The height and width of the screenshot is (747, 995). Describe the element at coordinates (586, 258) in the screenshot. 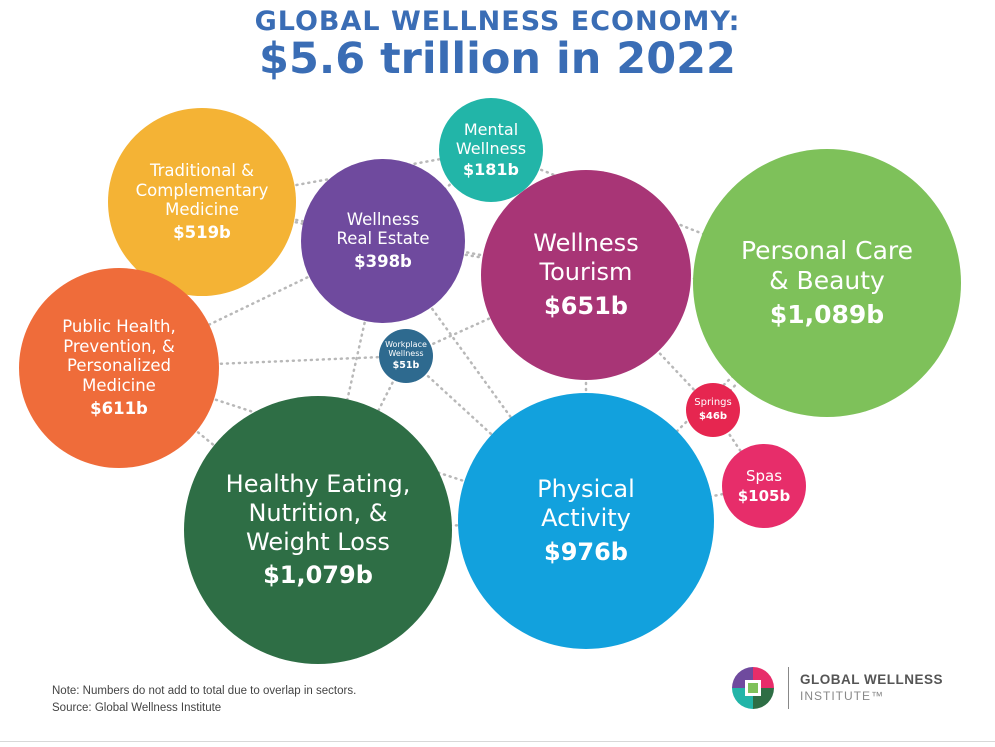

I see `bubble-label-wellness-tourism: Wellness Tourism` at that location.